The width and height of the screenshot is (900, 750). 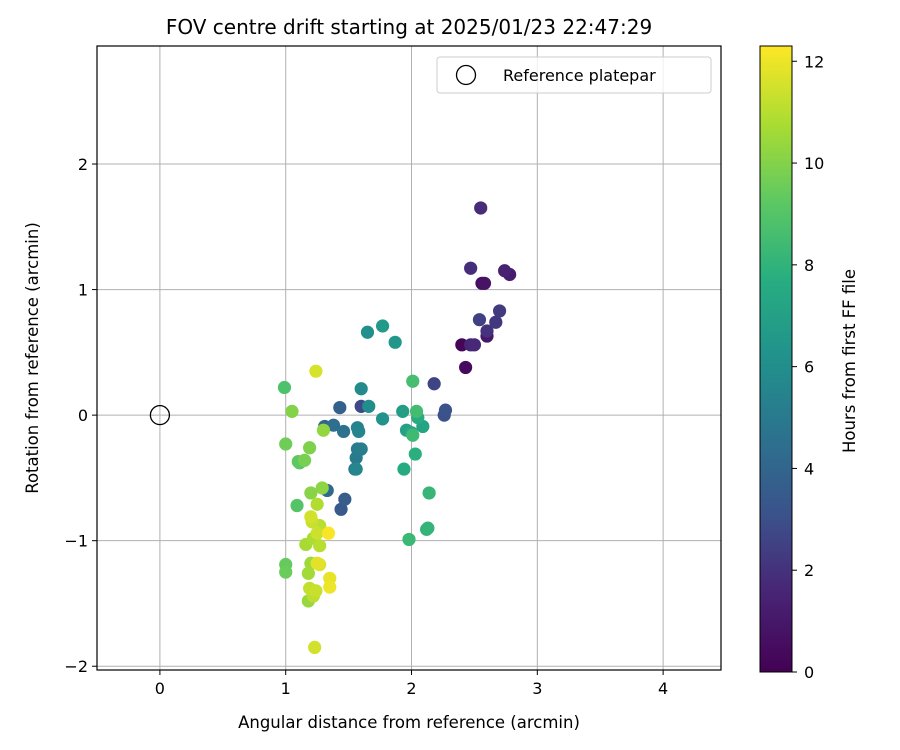 What do you see at coordinates (83, 415) in the screenshot?
I see `y-tick-label: 0` at bounding box center [83, 415].